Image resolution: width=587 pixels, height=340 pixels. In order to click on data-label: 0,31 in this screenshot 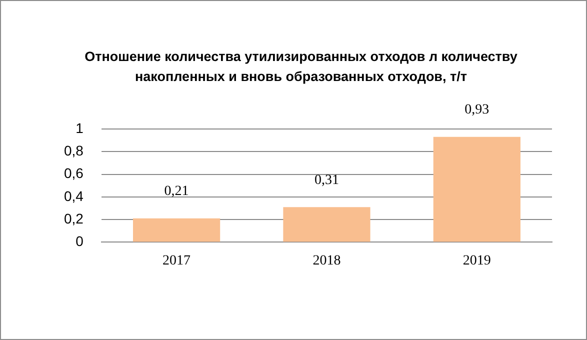, I will do `click(326, 180)`.